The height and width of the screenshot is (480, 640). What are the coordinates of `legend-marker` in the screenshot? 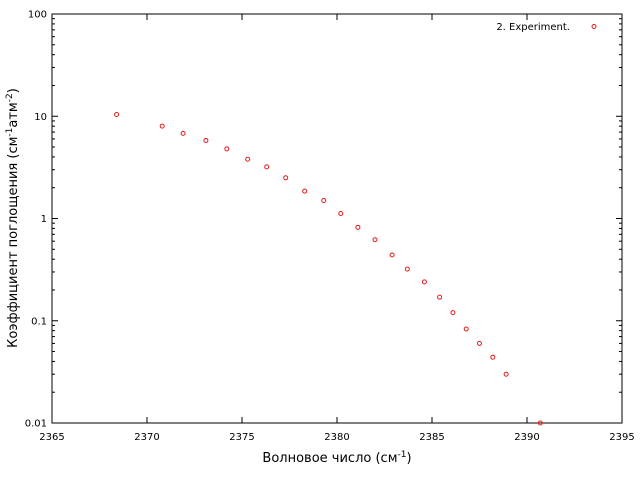 It's located at (594, 26).